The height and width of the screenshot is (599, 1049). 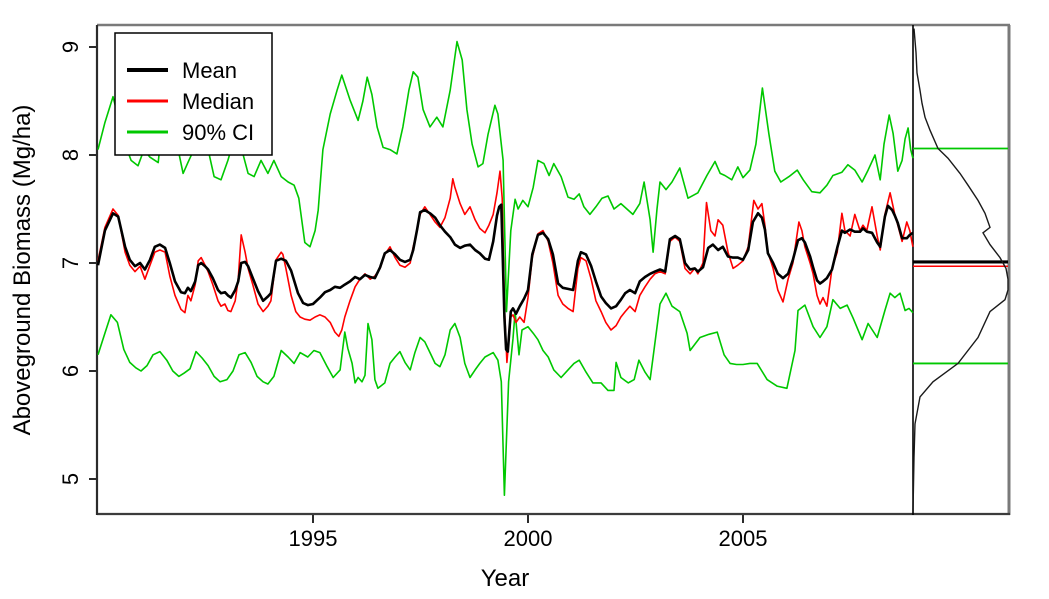 I want to click on y-axis-title: Aboveground Biomass (Mg/ha), so click(x=22, y=270).